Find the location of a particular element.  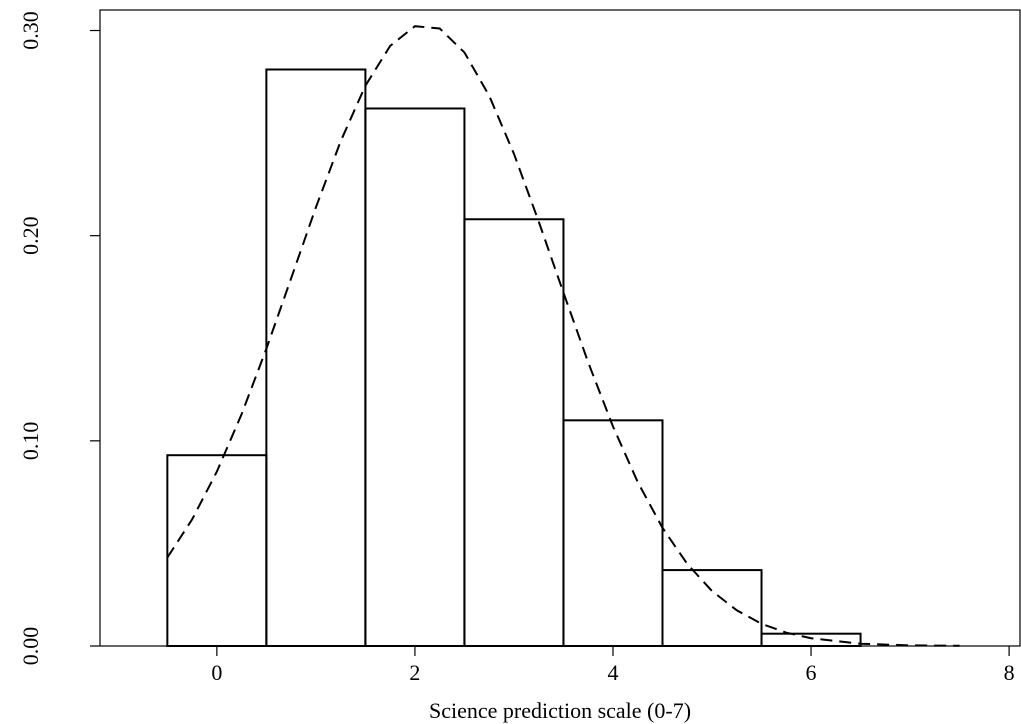

y-tick-label: 0.30 is located at coordinates (30, 30).